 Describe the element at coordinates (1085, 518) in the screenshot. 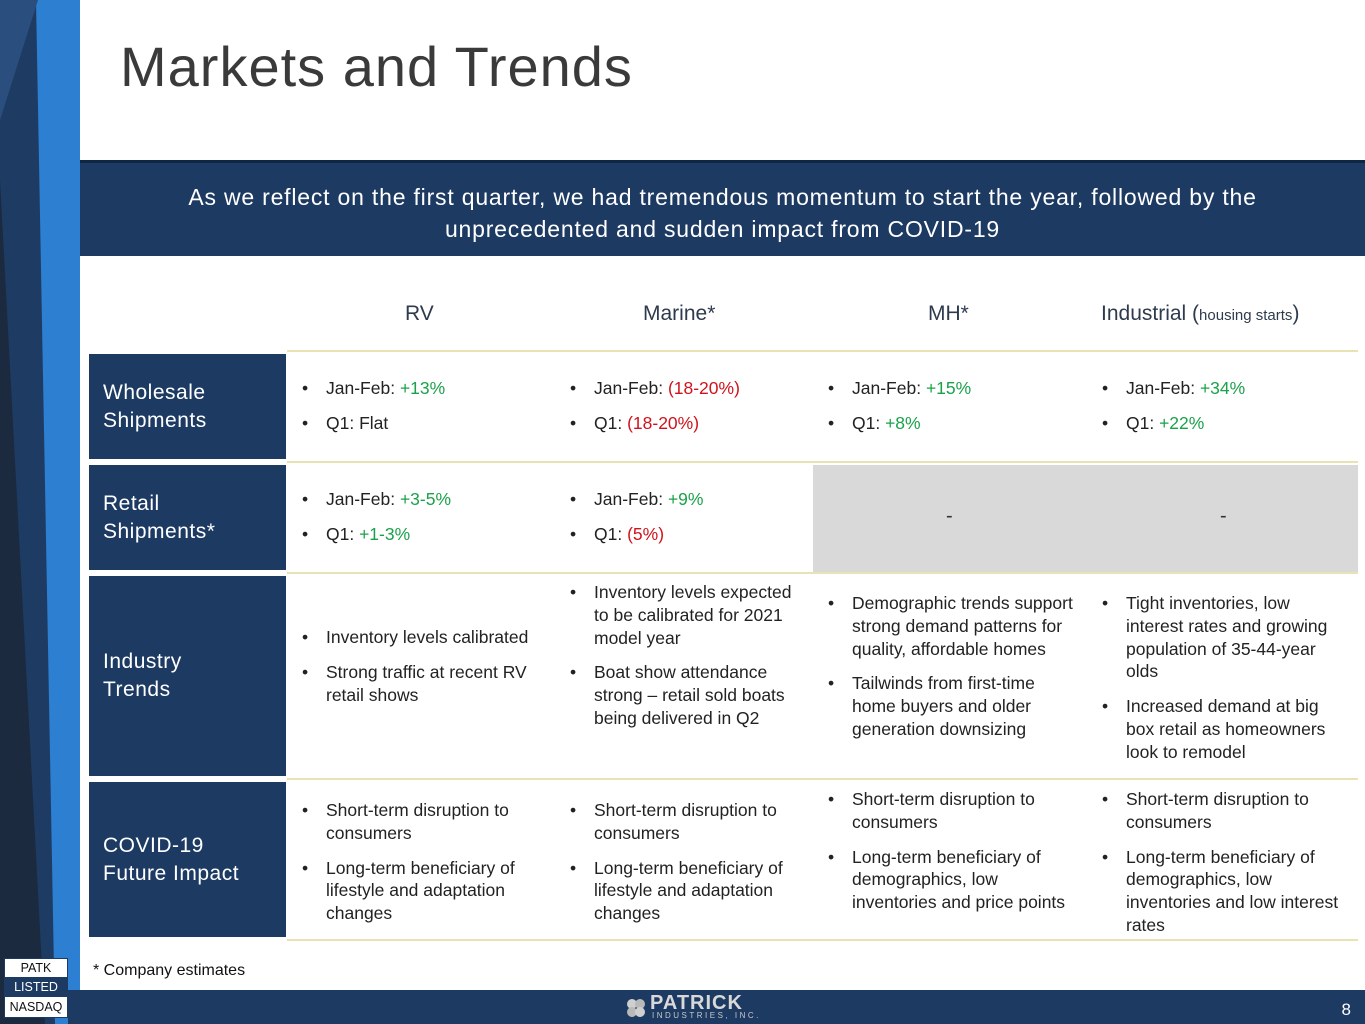

I see `retail-na-block` at that location.